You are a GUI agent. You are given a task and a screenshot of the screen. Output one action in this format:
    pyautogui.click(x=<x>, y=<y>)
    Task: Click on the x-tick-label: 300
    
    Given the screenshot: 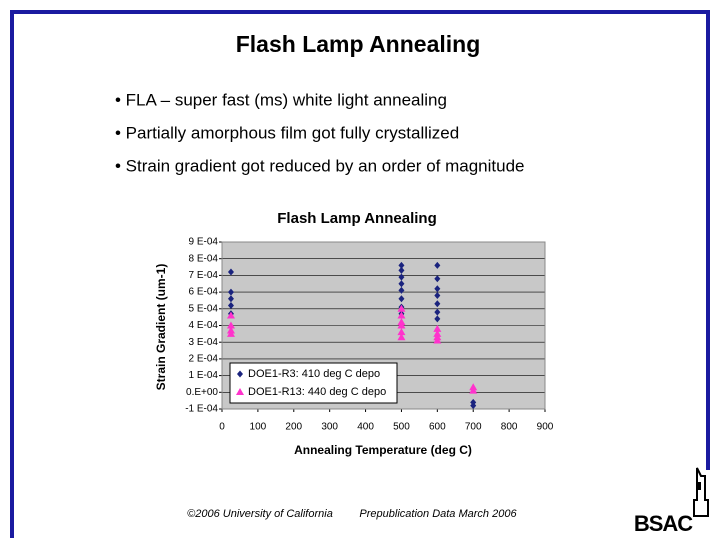 What is the action you would take?
    pyautogui.click(x=329, y=427)
    